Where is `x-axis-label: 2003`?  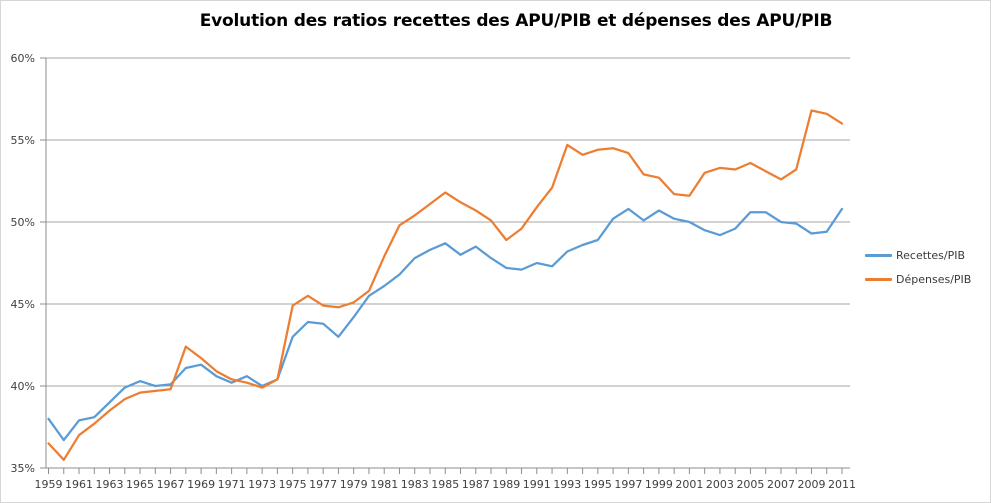
x-axis-label: 2003 is located at coordinates (720, 484).